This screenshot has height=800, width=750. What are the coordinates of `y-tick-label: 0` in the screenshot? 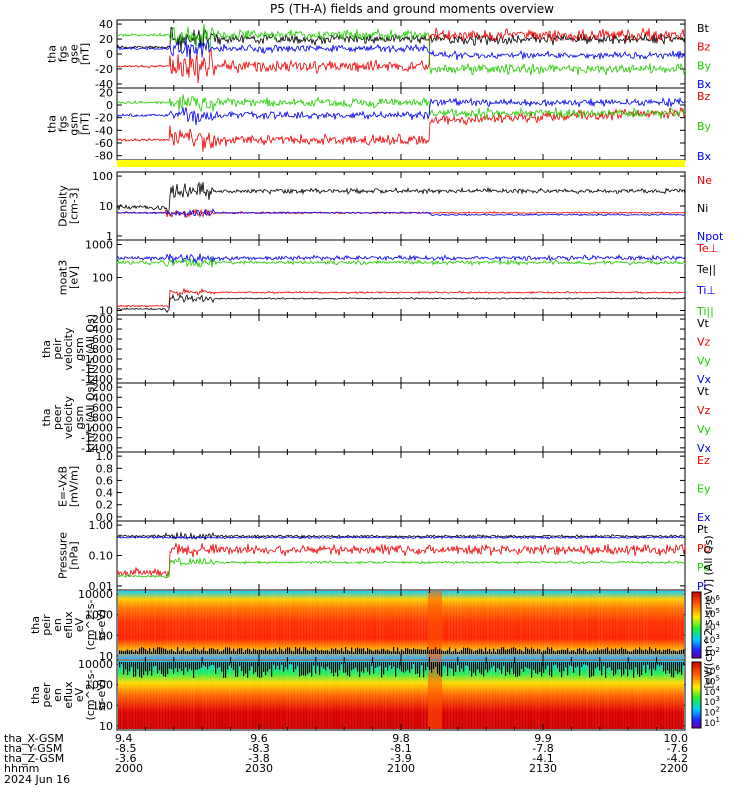 It's located at (109, 105).